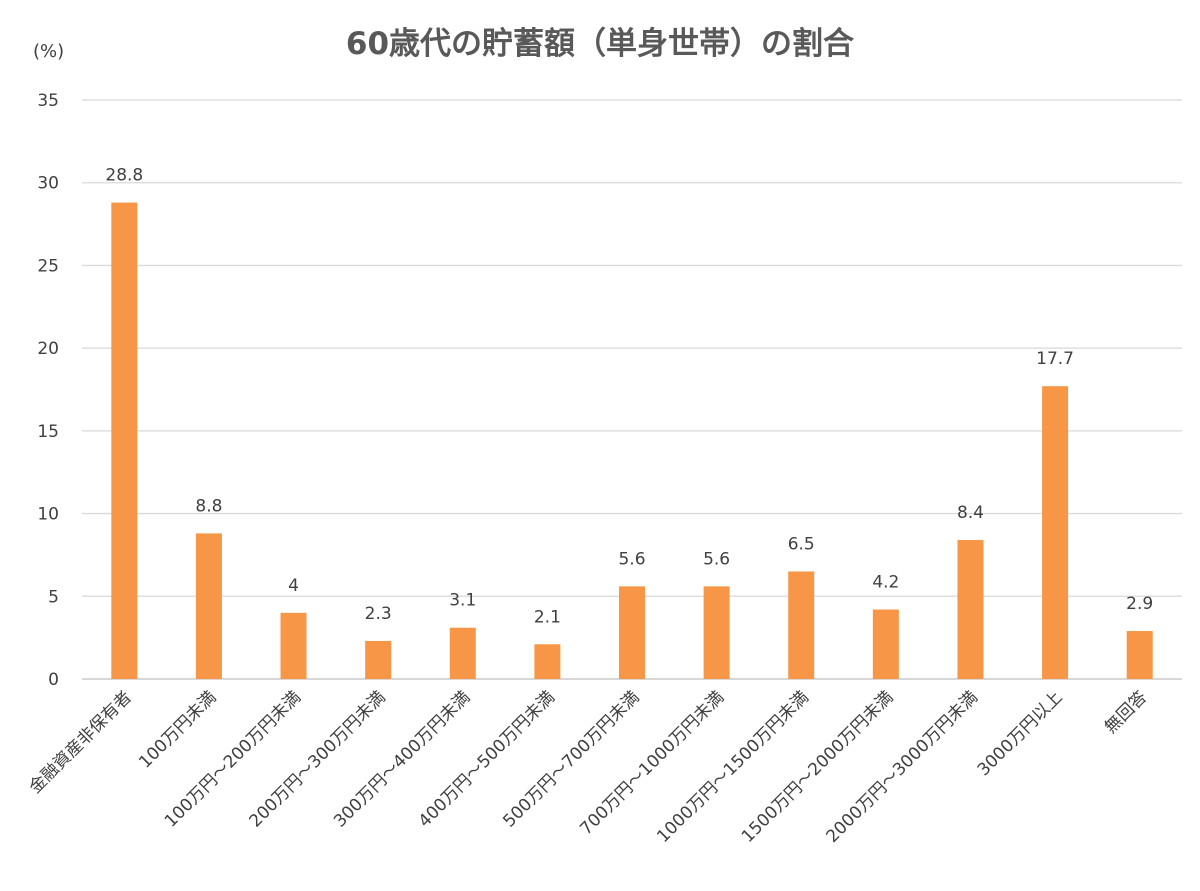  What do you see at coordinates (233, 759) in the screenshot?
I see `x-tick-label: 100万円～200万円未満` at bounding box center [233, 759].